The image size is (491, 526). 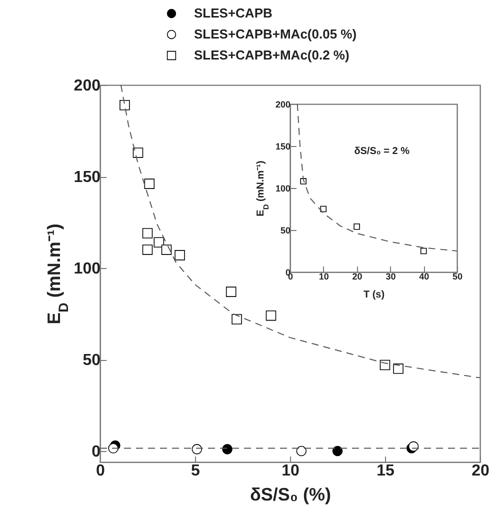 What do you see at coordinates (385, 471) in the screenshot?
I see `x-tick-label: 15` at bounding box center [385, 471].